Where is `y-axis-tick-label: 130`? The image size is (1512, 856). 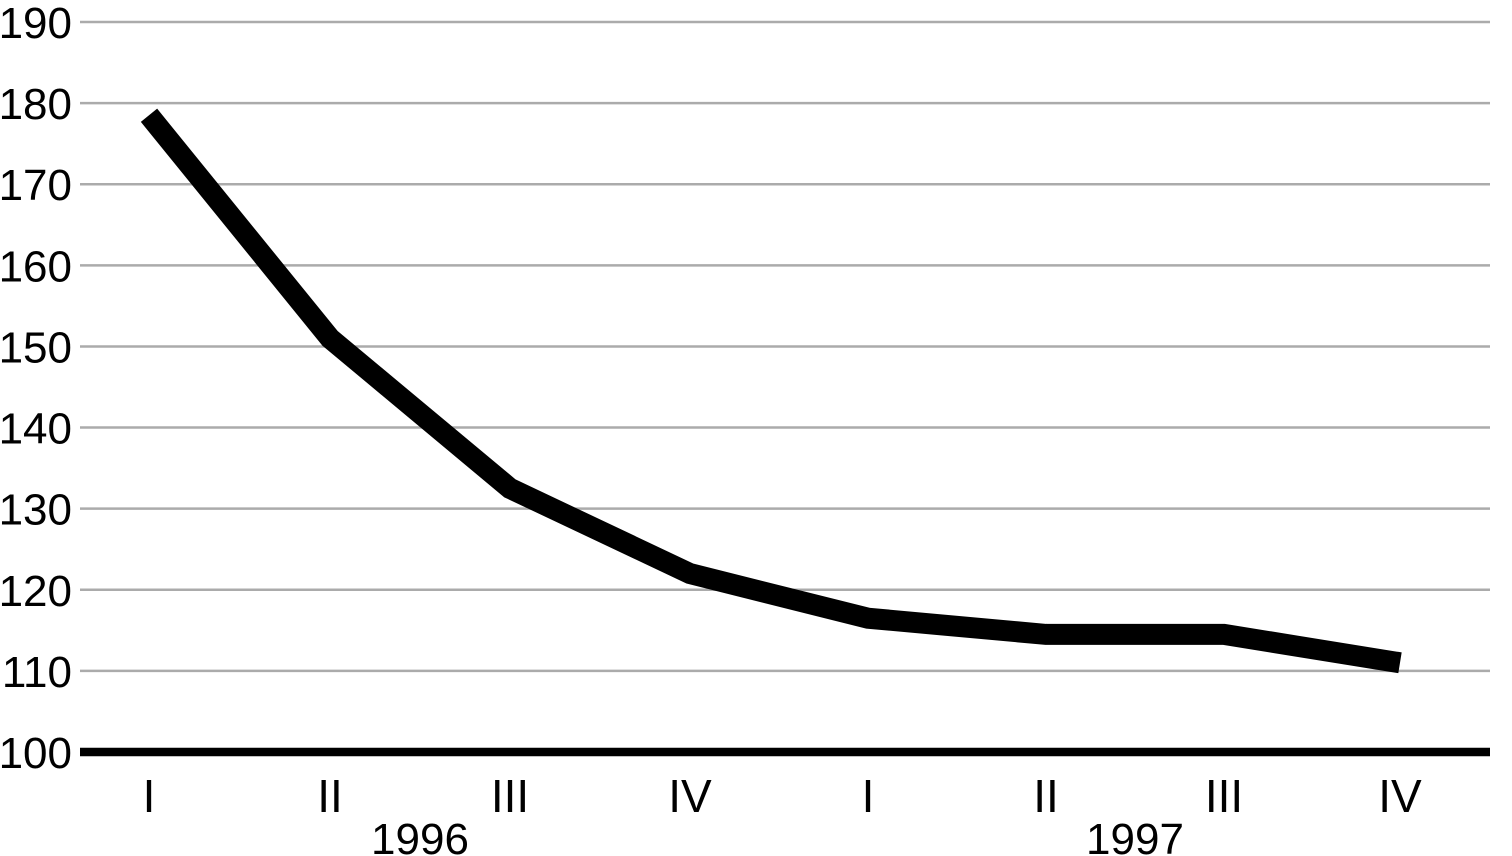
y-axis-tick-label: 130 is located at coordinates (36, 510).